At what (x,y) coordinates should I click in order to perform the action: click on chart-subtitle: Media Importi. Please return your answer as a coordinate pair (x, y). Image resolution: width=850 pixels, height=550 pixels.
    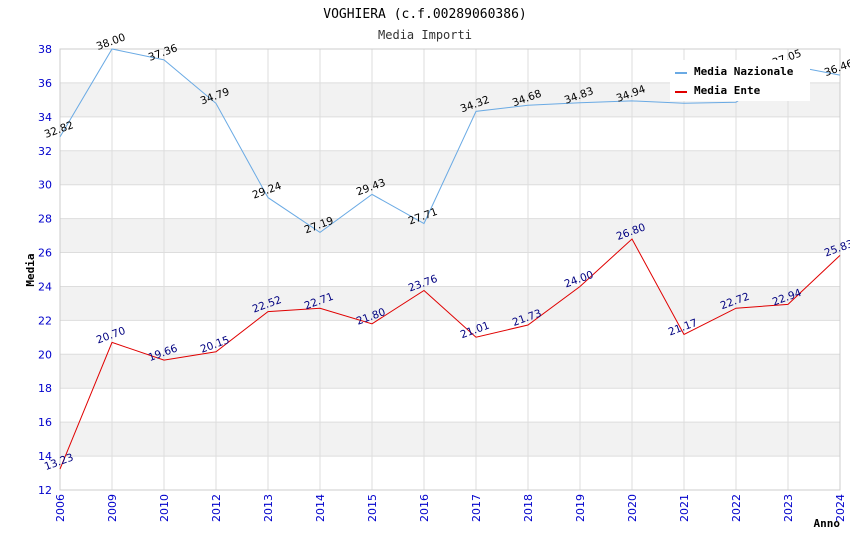
    Looking at the image, I should click on (425, 35).